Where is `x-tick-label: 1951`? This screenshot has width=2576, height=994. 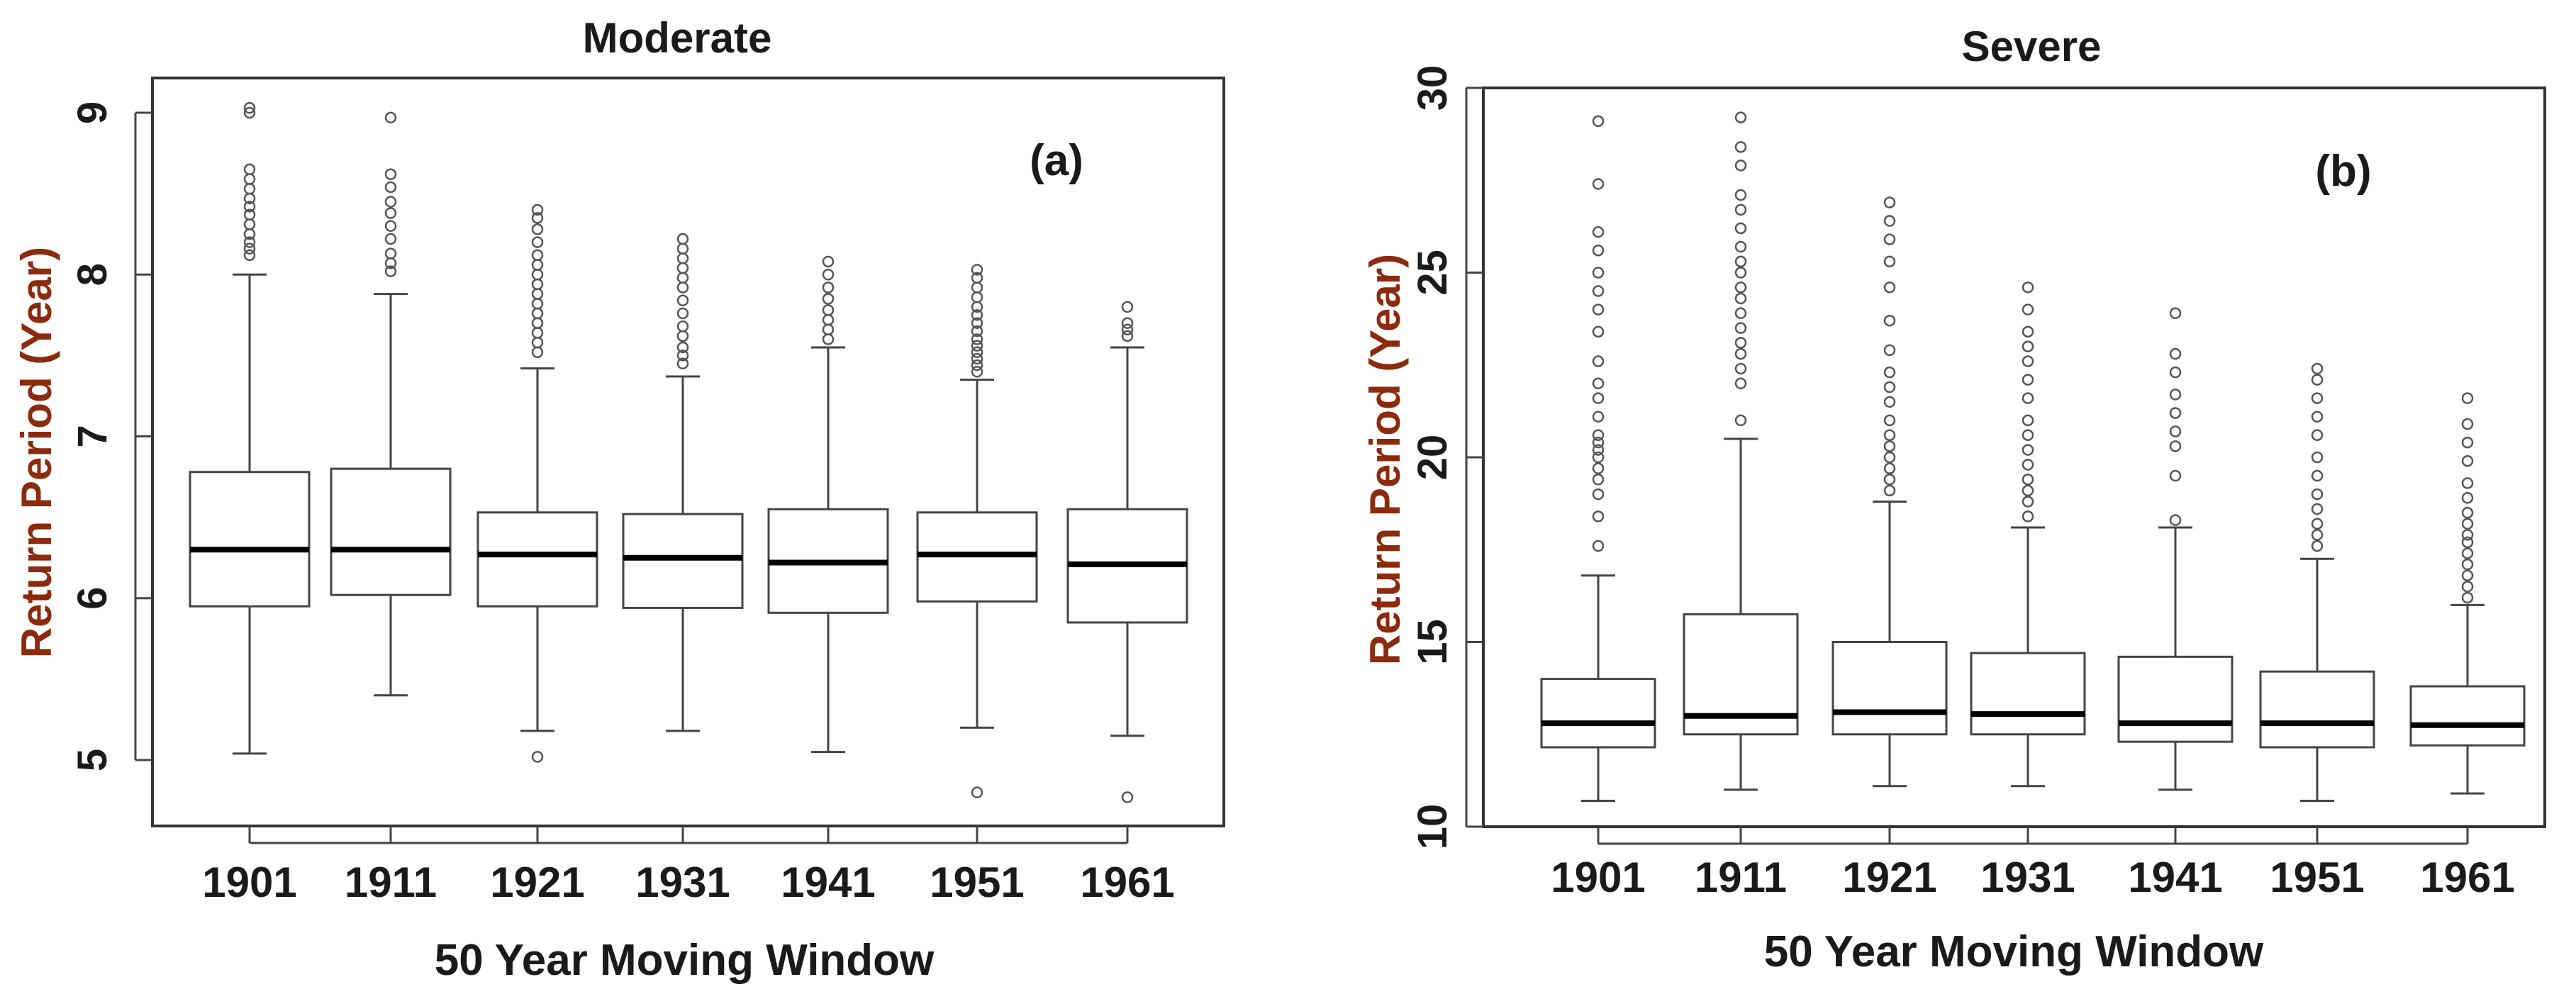
x-tick-label: 1951 is located at coordinates (2317, 877).